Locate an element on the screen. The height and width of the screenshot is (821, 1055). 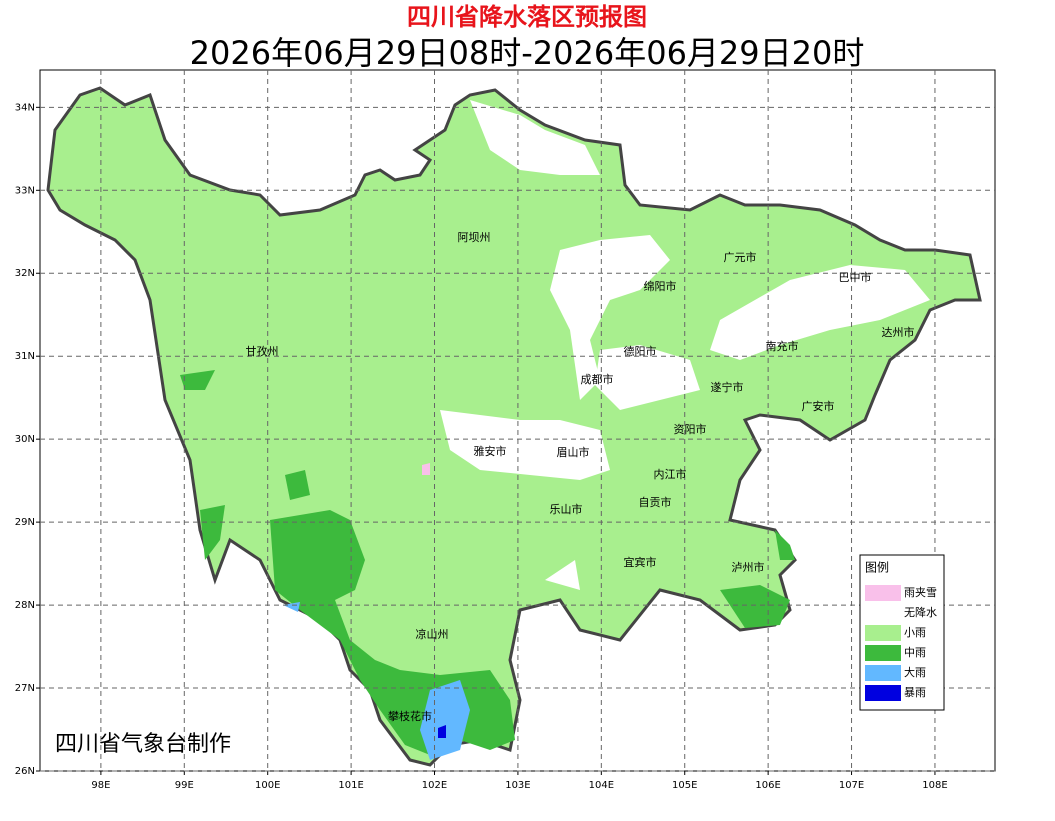
y-tick-label: 34N is located at coordinates (25, 107).